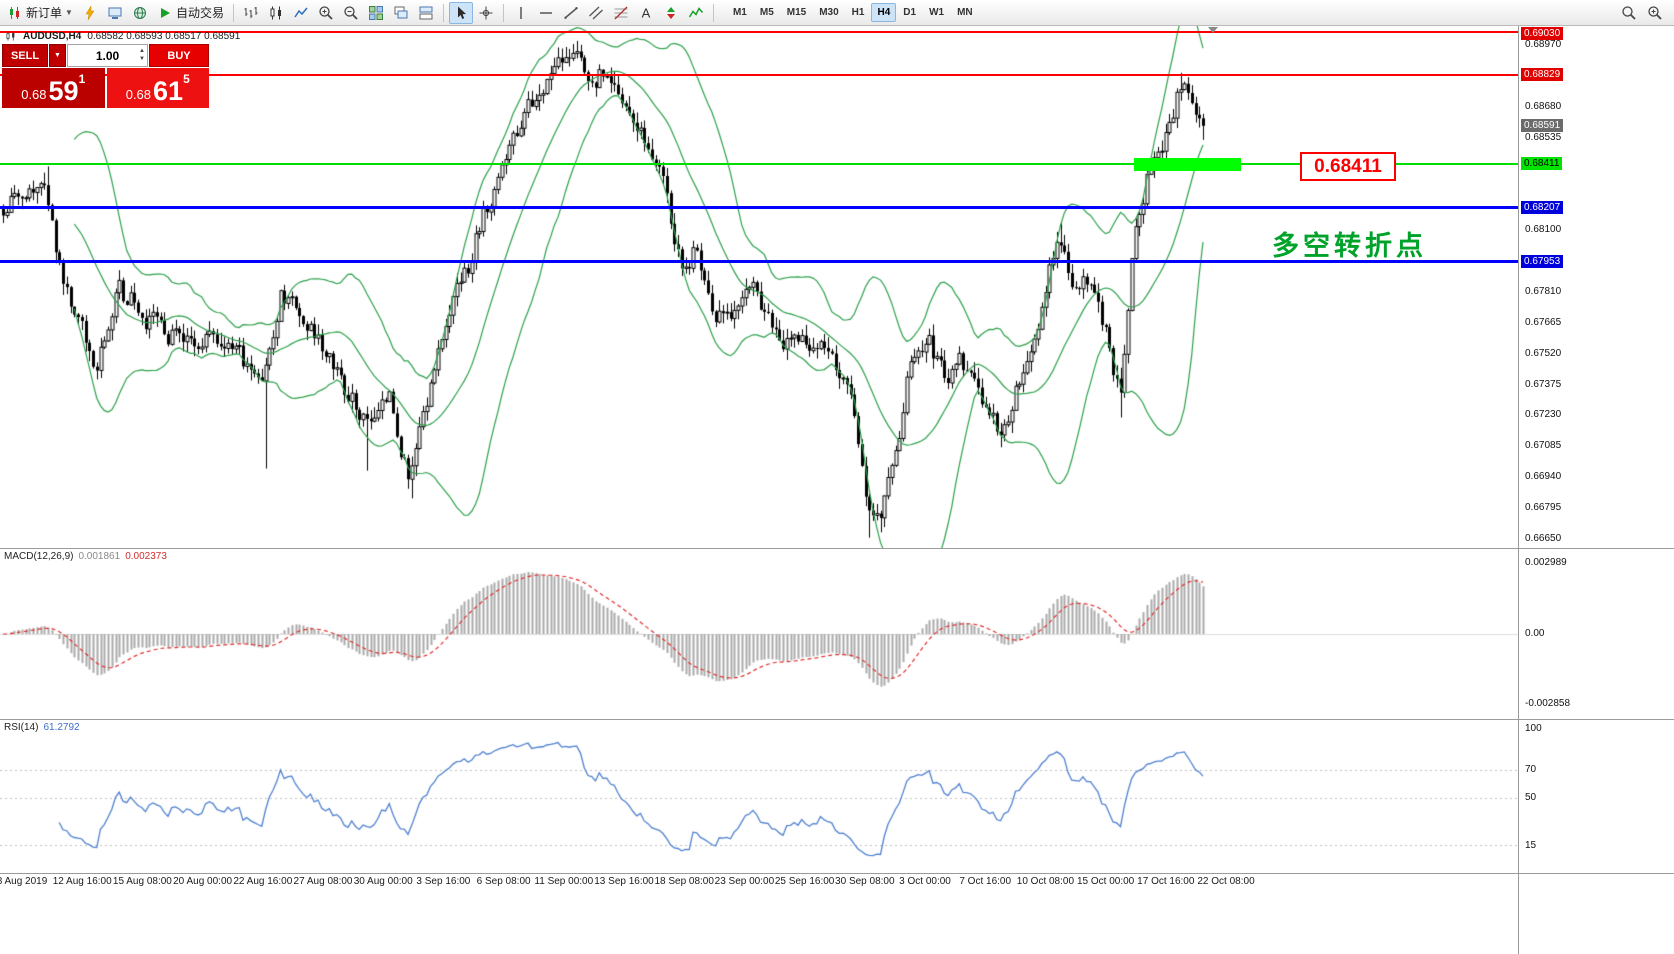 The height and width of the screenshot is (954, 1674). Describe the element at coordinates (521, 13) in the screenshot. I see `vertical-line-button` at that location.